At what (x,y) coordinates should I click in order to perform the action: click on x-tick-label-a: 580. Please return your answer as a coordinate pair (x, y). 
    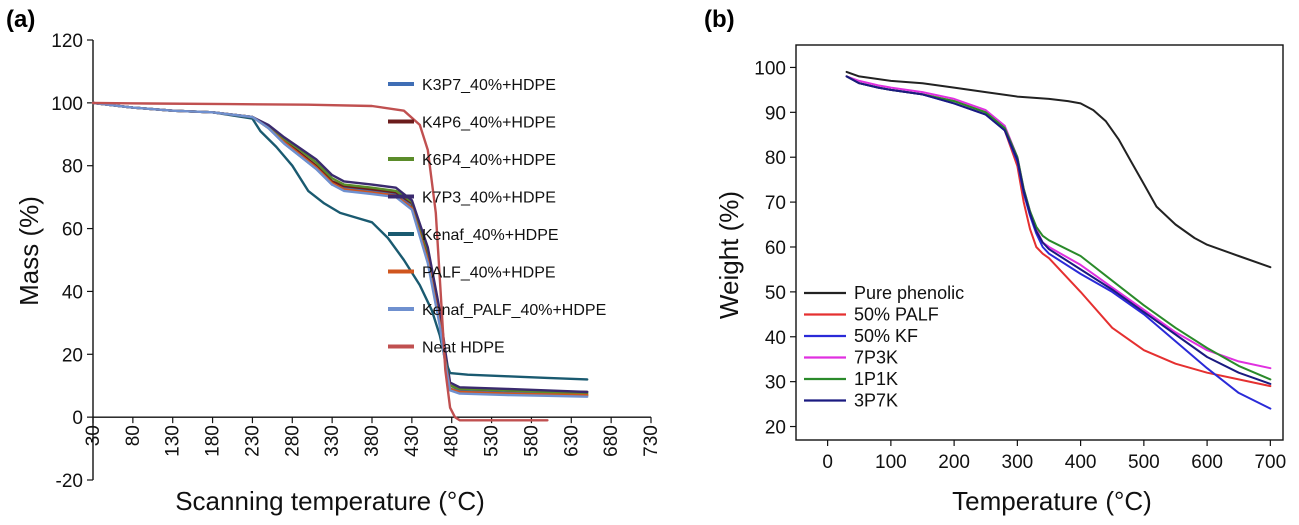
    Looking at the image, I should click on (531, 441).